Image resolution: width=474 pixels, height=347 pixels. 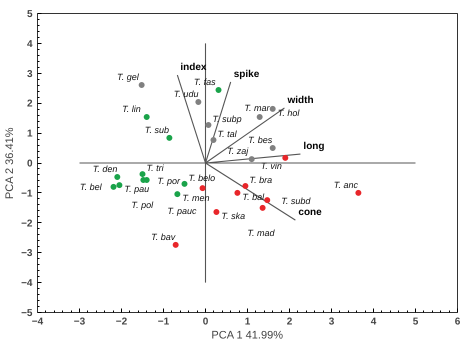 What do you see at coordinates (163, 237) in the screenshot?
I see `data-label: T. bav` at bounding box center [163, 237].